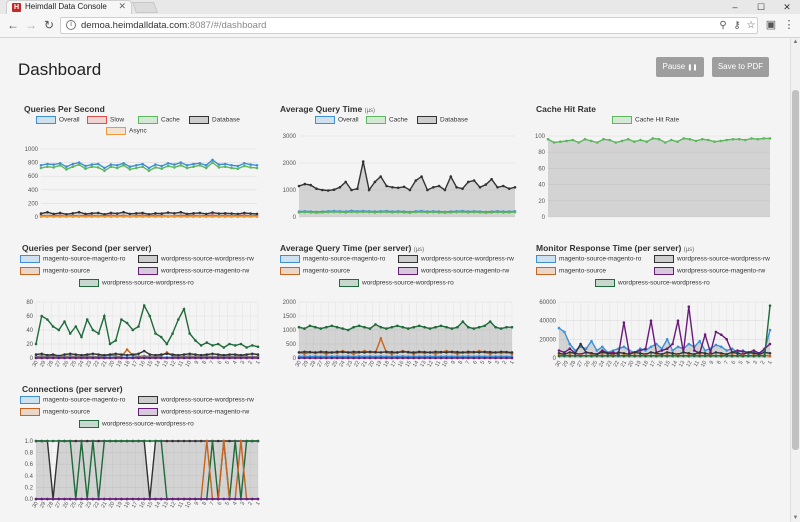  What do you see at coordinates (740, 67) in the screenshot?
I see `save-to-pdf-button: Save to PDF` at bounding box center [740, 67].